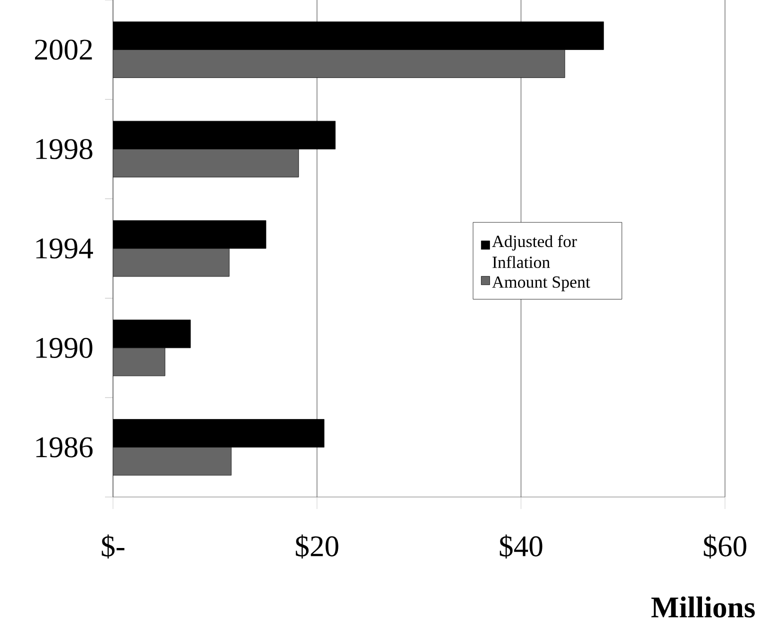 The height and width of the screenshot is (643, 761). Describe the element at coordinates (534, 251) in the screenshot. I see `legend-label: Adjusted for Inflation` at that location.